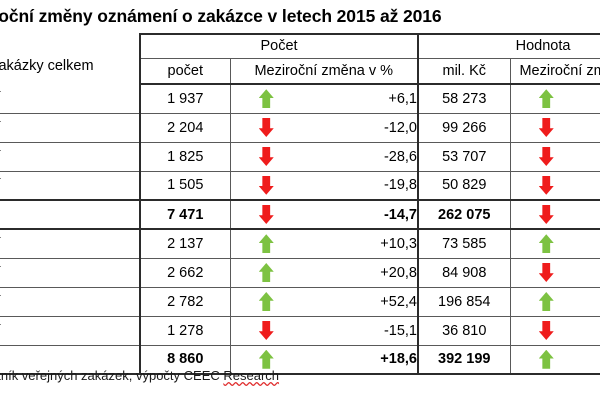 This screenshot has height=400, width=600. What do you see at coordinates (251, 375) in the screenshot?
I see `source-misspelled-word: Research` at bounding box center [251, 375].